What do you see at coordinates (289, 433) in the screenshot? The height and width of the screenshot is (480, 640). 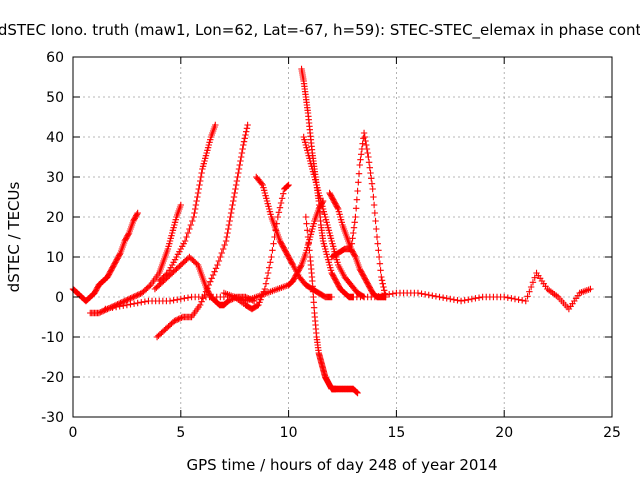 I see `x-tick-label: 10` at bounding box center [289, 433].